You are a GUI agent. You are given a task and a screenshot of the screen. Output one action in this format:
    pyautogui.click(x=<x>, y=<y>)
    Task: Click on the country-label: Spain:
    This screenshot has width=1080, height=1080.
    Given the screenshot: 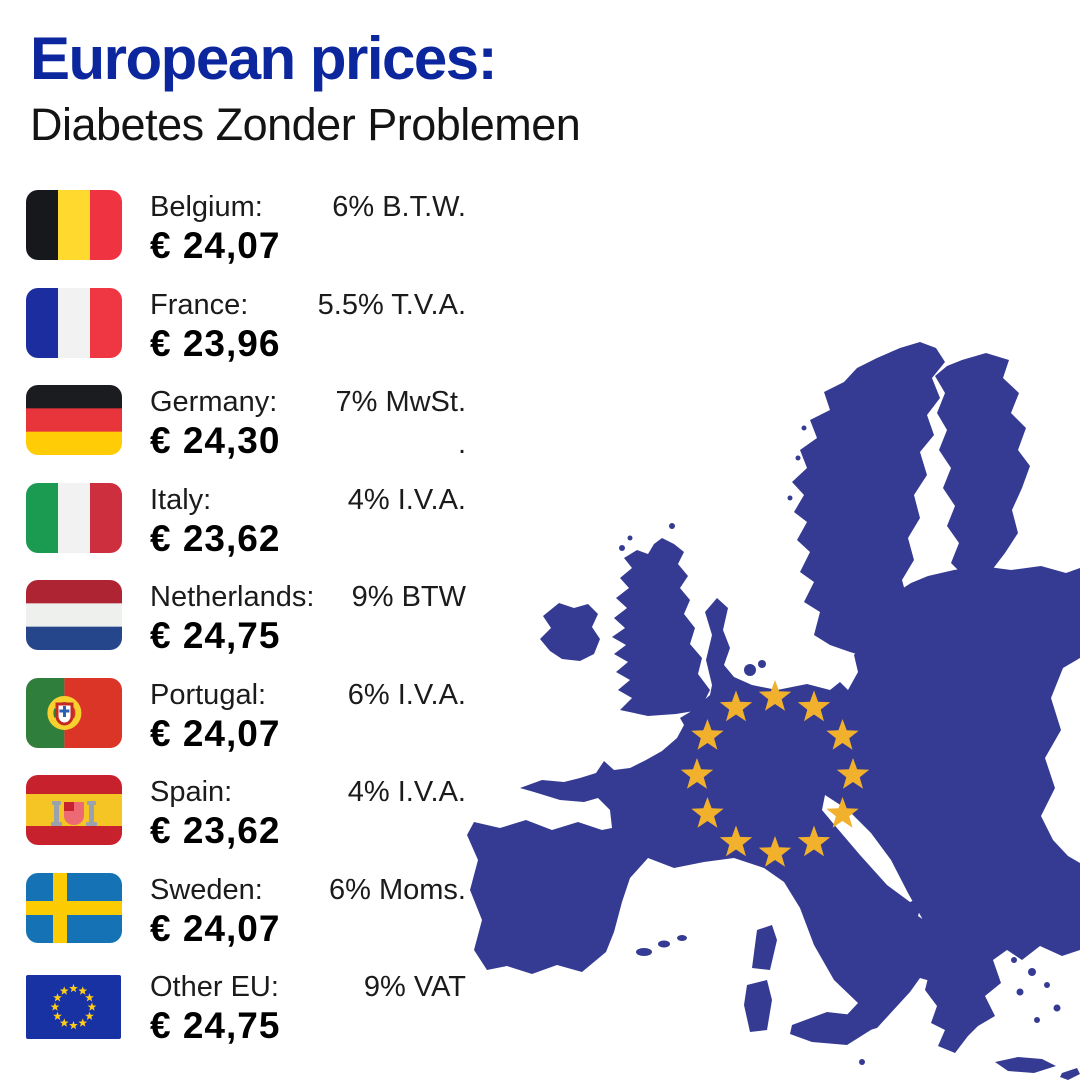 What is the action you would take?
    pyautogui.click(x=191, y=792)
    